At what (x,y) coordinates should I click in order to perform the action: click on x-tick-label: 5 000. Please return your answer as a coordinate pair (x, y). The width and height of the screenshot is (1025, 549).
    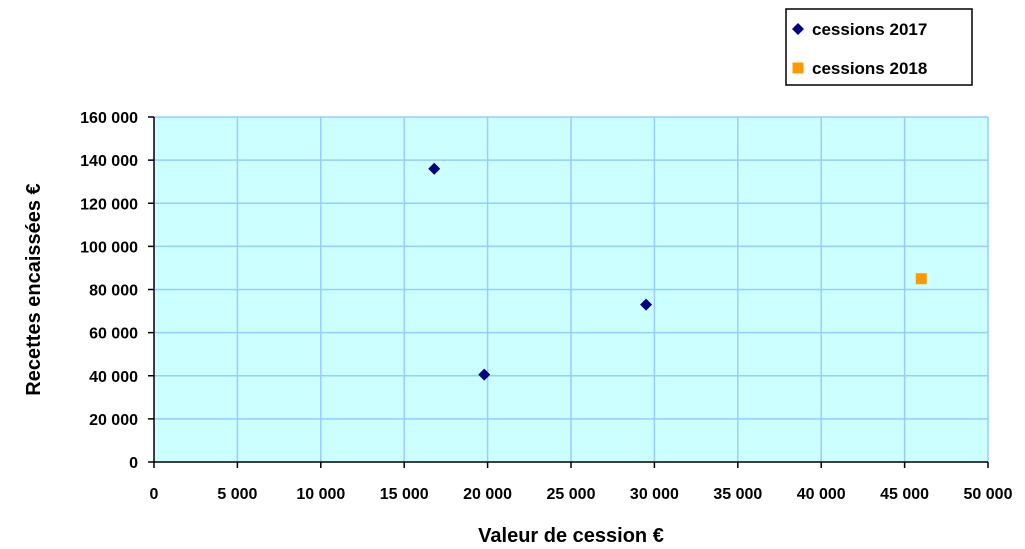
    Looking at the image, I should click on (237, 494).